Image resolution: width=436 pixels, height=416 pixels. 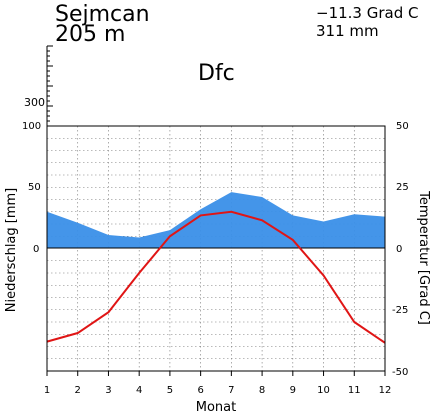 What do you see at coordinates (47, 390) in the screenshot?
I see `month-label: 1` at bounding box center [47, 390].